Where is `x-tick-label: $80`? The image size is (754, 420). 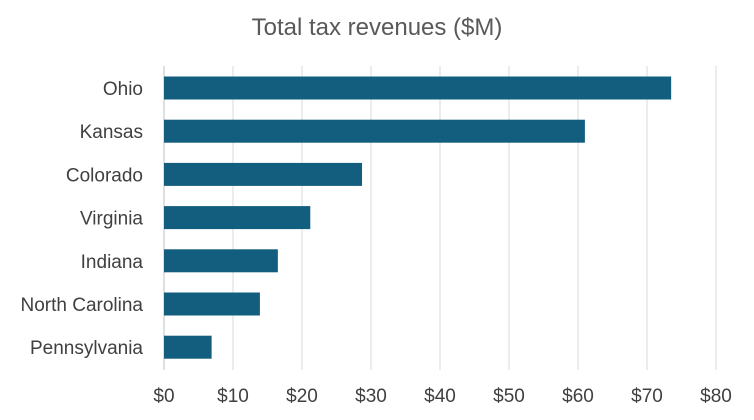
x-tick-label: $80 is located at coordinates (716, 396).